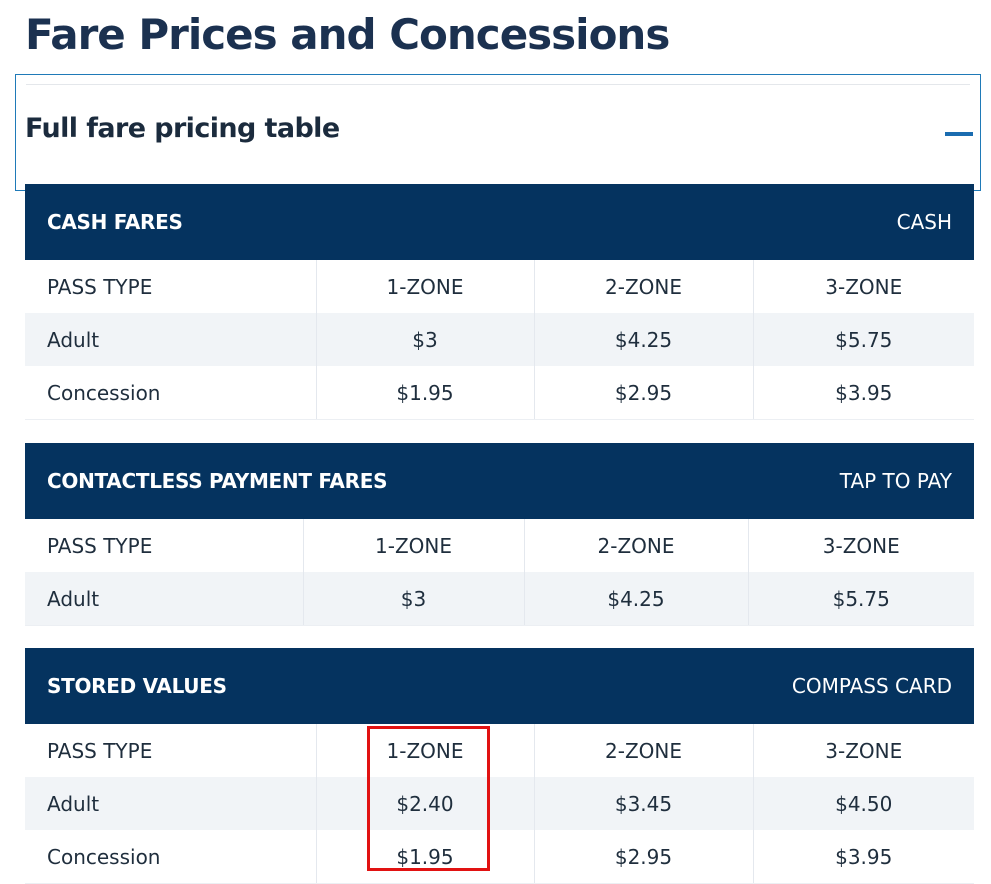 Image resolution: width=991 pixels, height=884 pixels. Describe the element at coordinates (498, 84) in the screenshot. I see `accordion-divider` at that location.